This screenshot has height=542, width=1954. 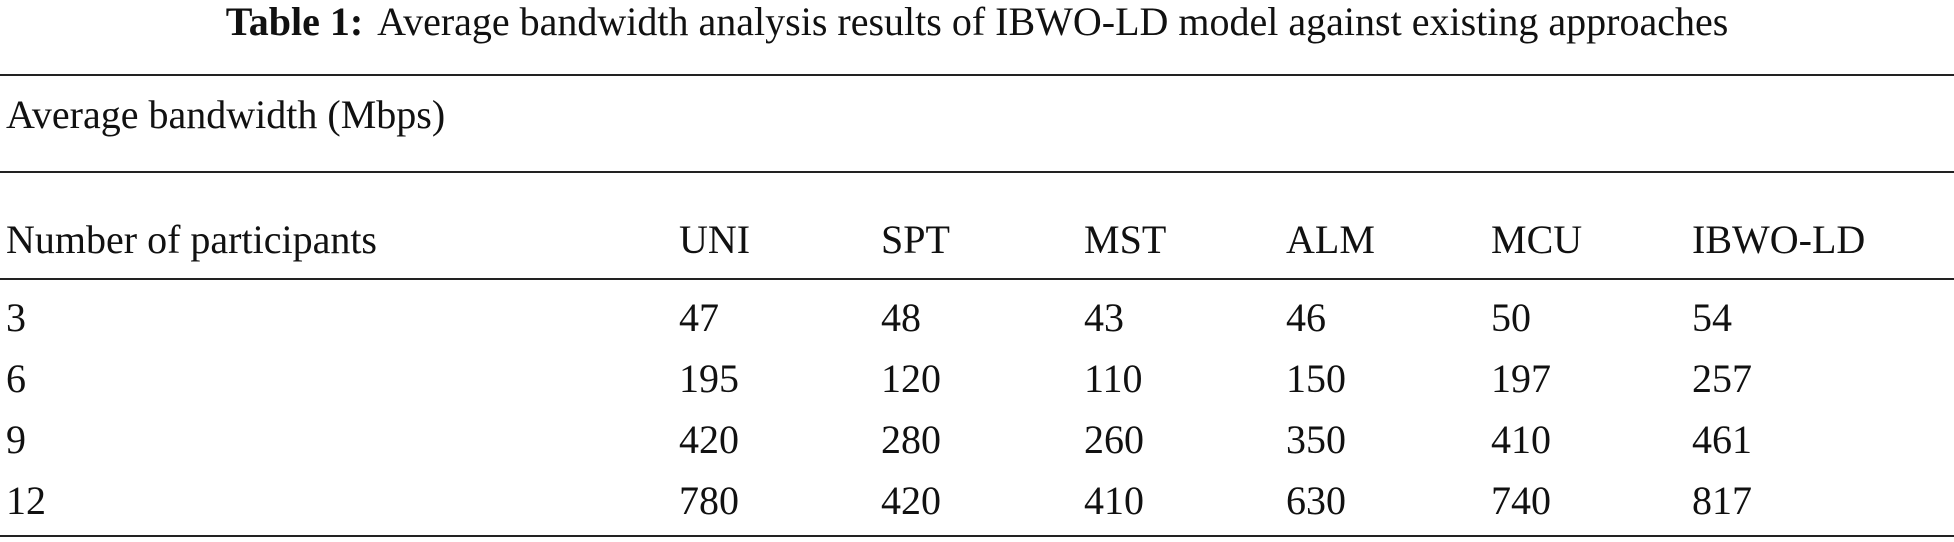 I want to click on header-cell: Number of participants, so click(x=191, y=239).